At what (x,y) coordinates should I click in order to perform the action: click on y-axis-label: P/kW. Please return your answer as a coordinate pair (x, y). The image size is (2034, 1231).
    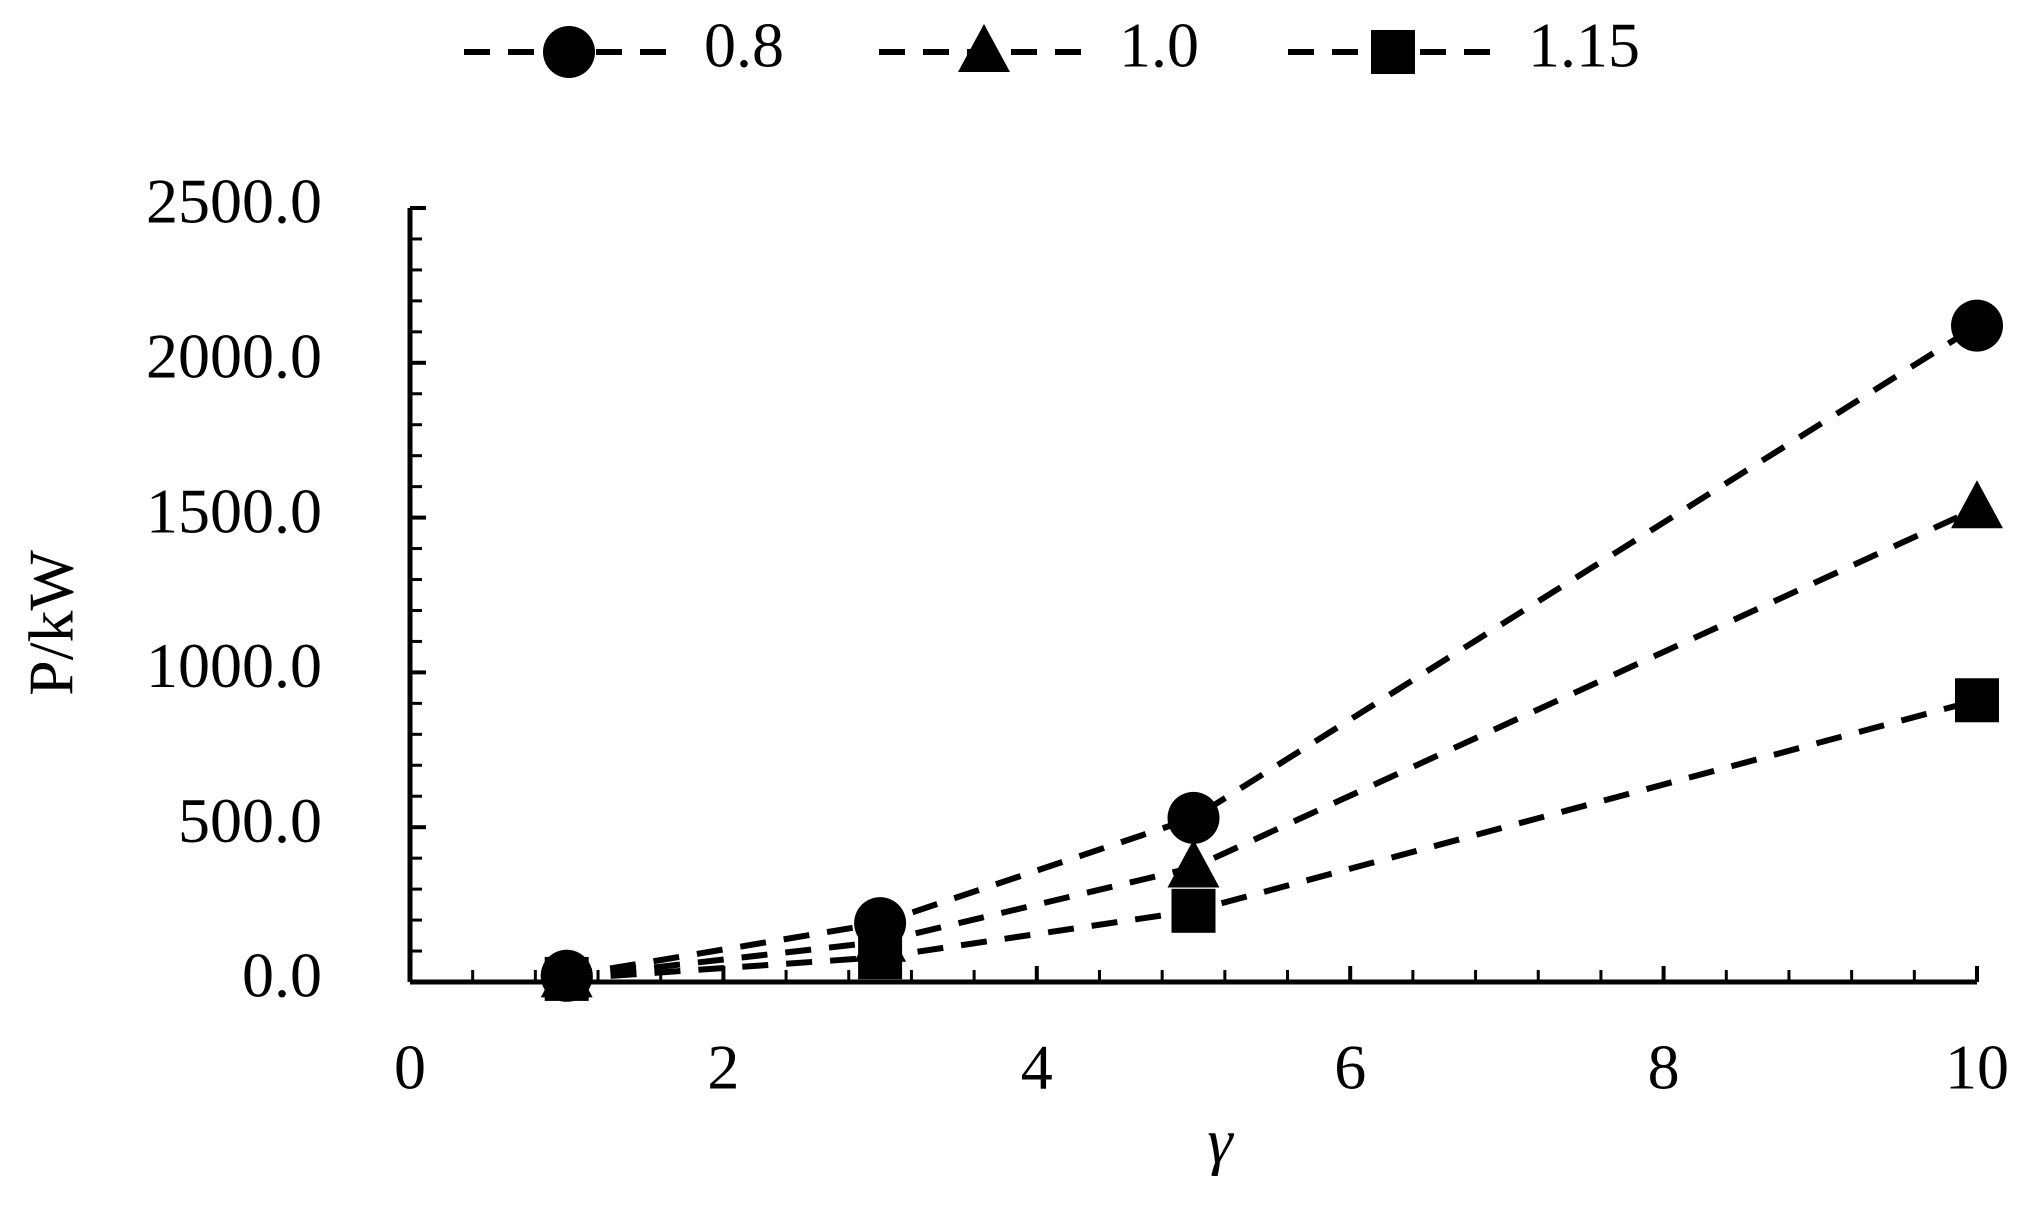
    Looking at the image, I should click on (51, 623).